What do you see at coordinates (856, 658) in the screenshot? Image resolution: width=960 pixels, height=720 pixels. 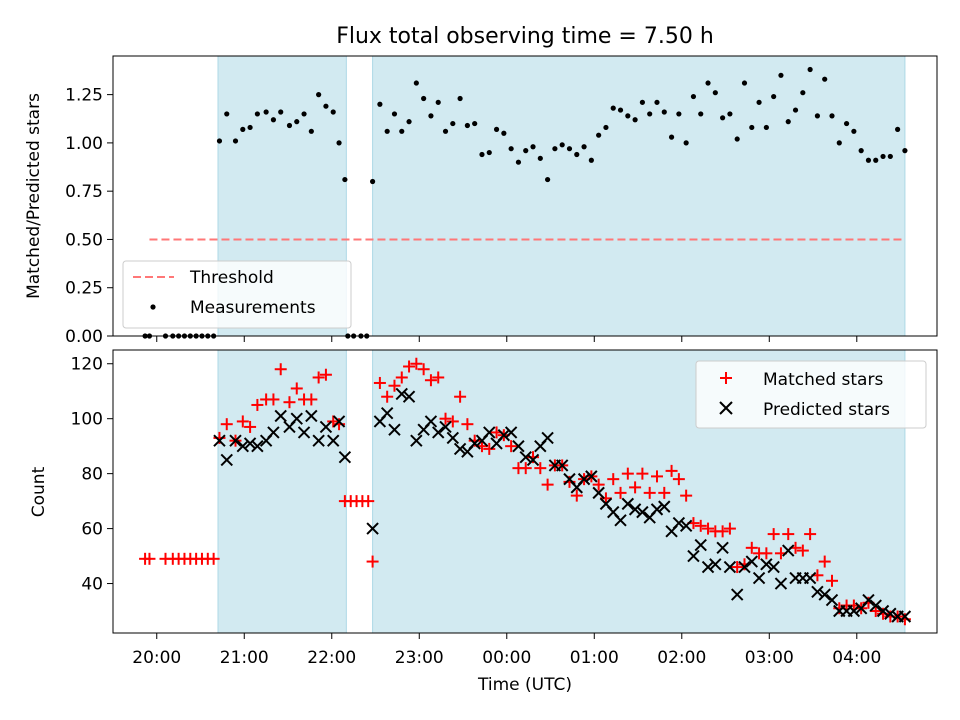 I see `xtick-label: 04:00` at bounding box center [856, 658].